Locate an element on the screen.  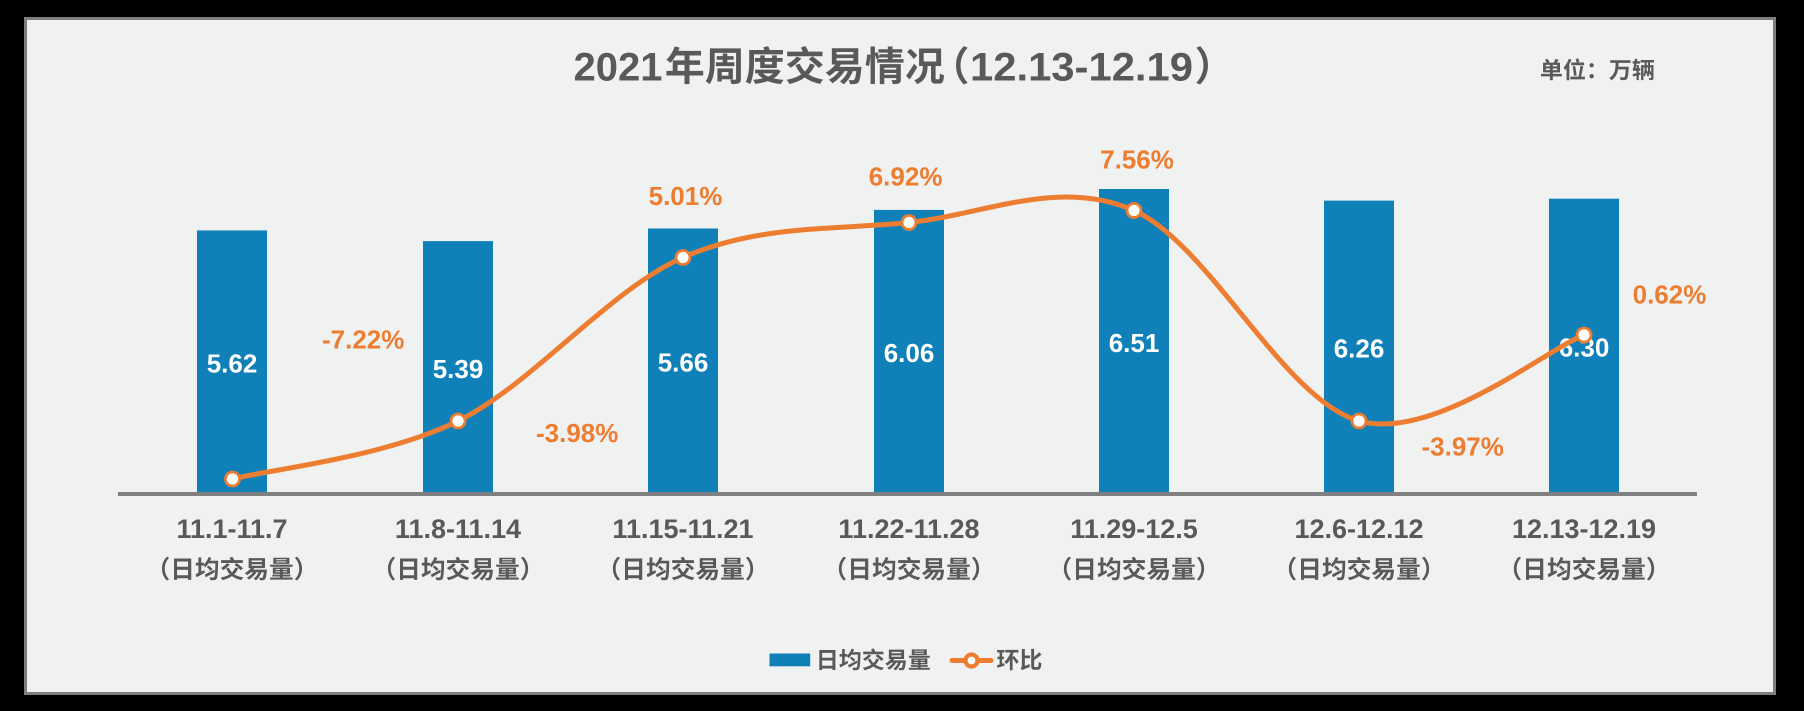
svg-text: -3.97% is located at coordinates (1463, 447).